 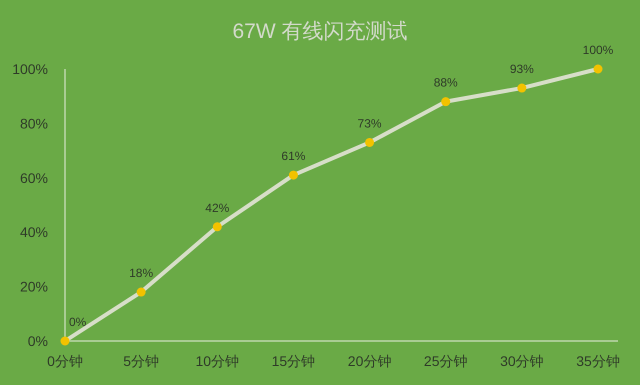 What do you see at coordinates (34, 232) in the screenshot?
I see `y-tick-label: 40%` at bounding box center [34, 232].